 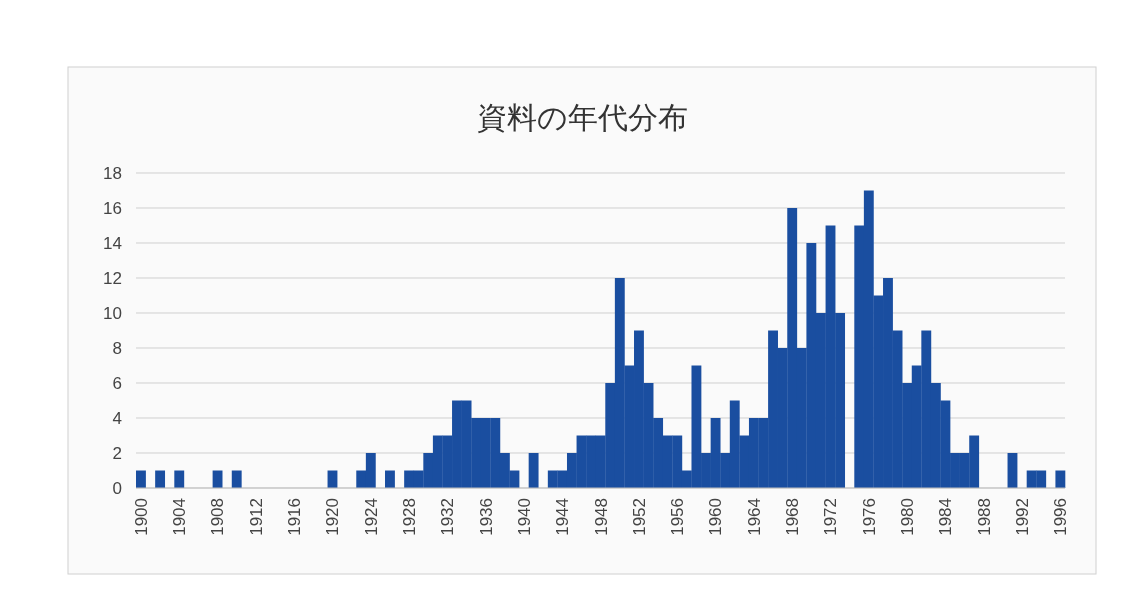 I want to click on x-tick-label: 1932, so click(x=448, y=517).